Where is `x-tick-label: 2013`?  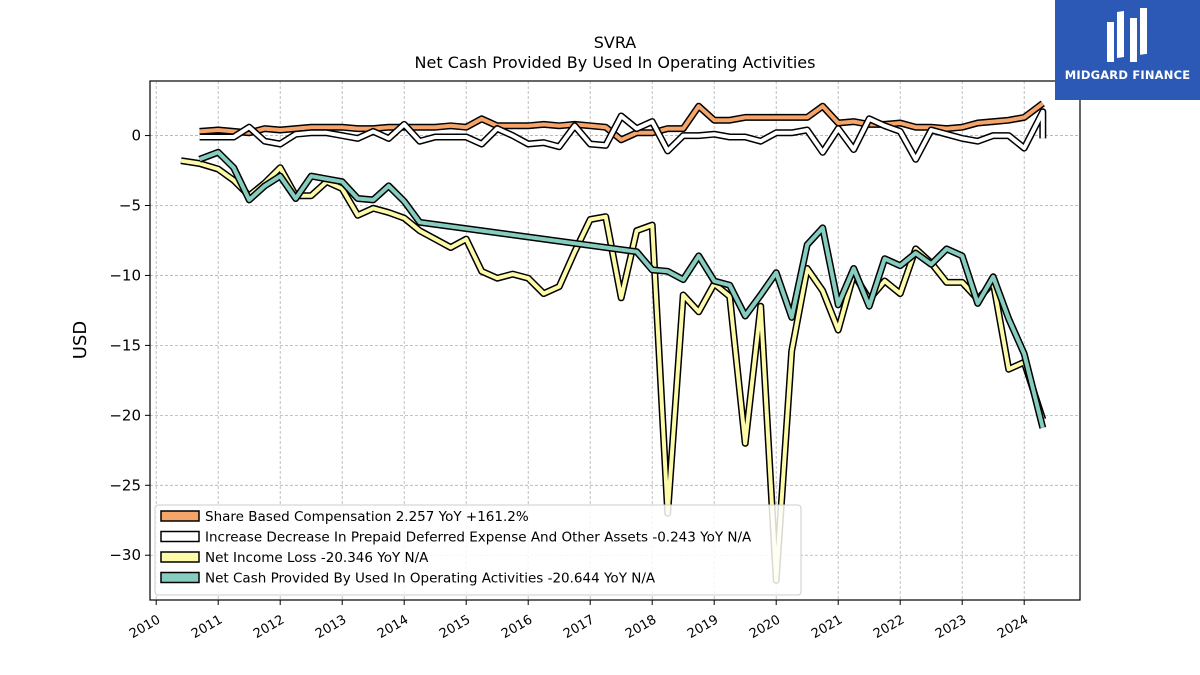 x-tick-label: 2013 is located at coordinates (331, 627).